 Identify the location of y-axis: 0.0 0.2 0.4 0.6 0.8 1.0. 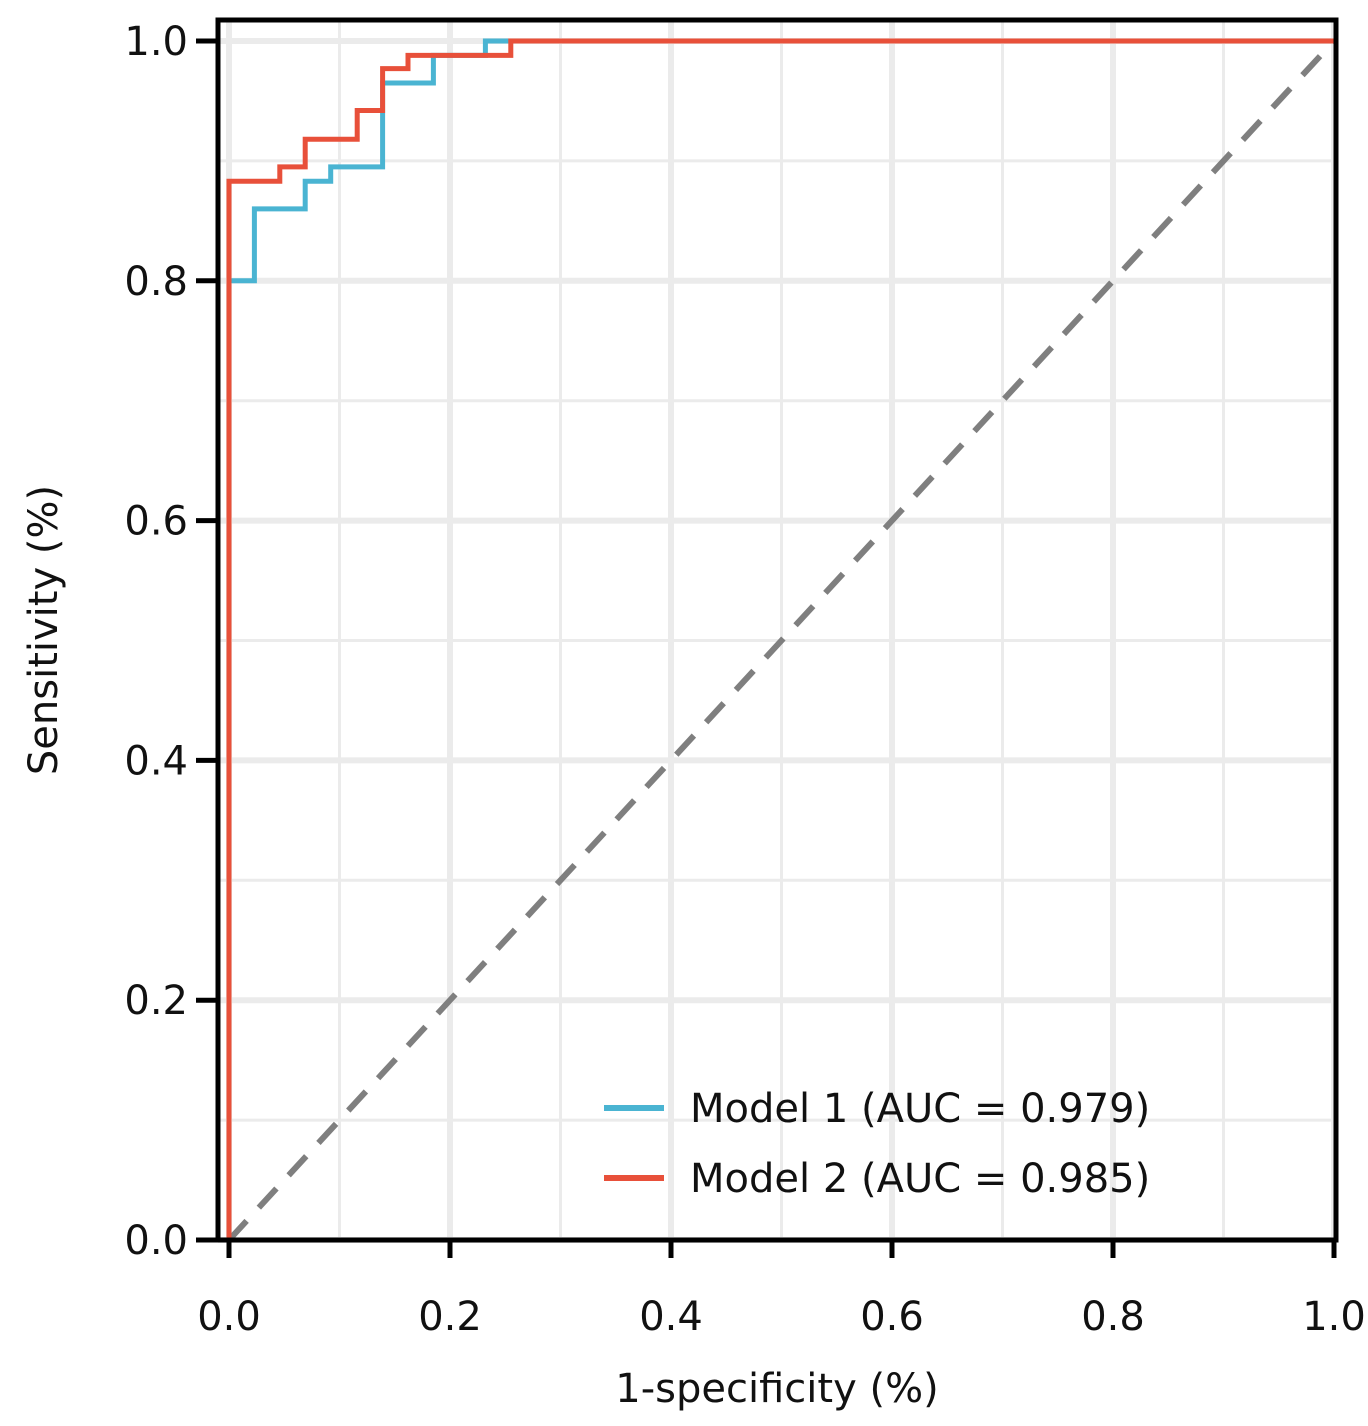
(171, 641).